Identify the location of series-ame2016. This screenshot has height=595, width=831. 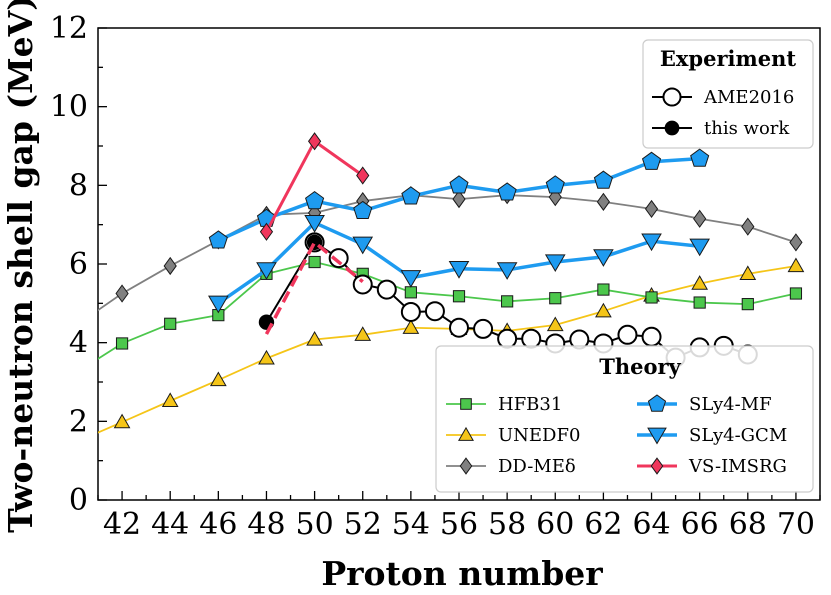
(531, 300).